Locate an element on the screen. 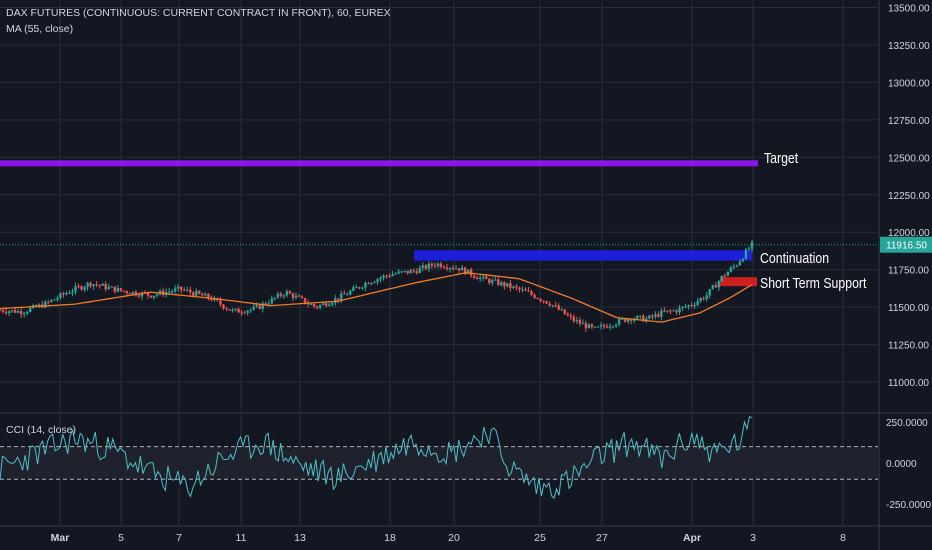  ma-legend: MA (55, close) is located at coordinates (40, 29).